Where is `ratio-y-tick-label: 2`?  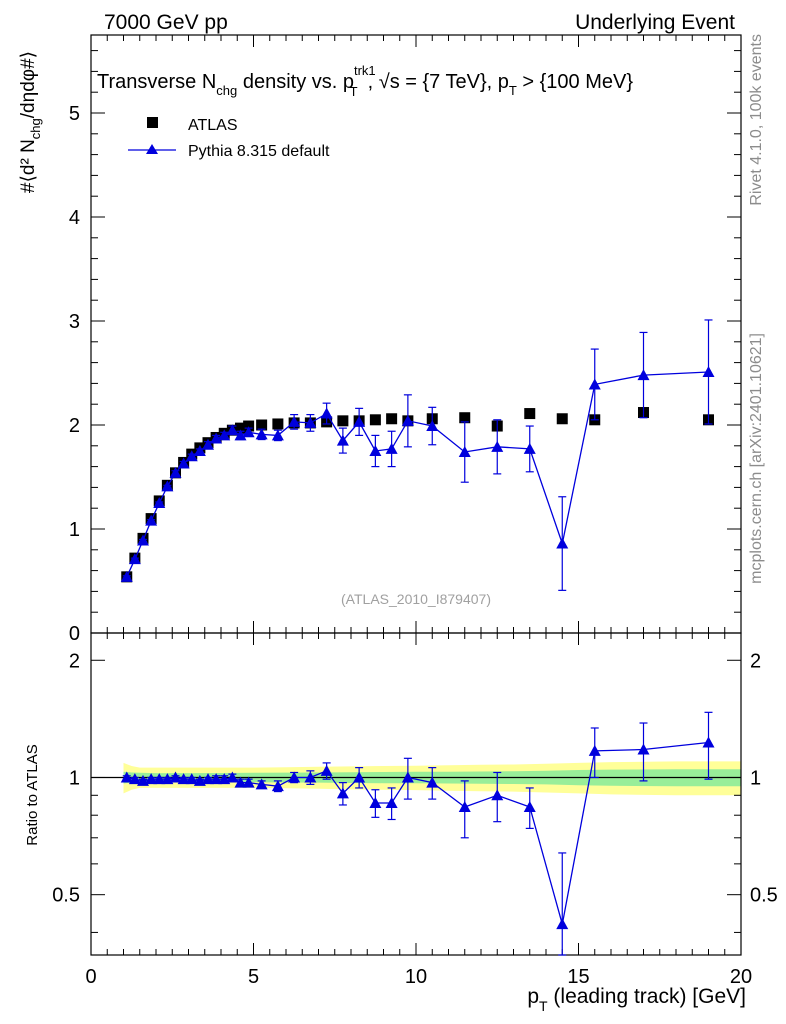
ratio-y-tick-label: 2 is located at coordinates (74, 661).